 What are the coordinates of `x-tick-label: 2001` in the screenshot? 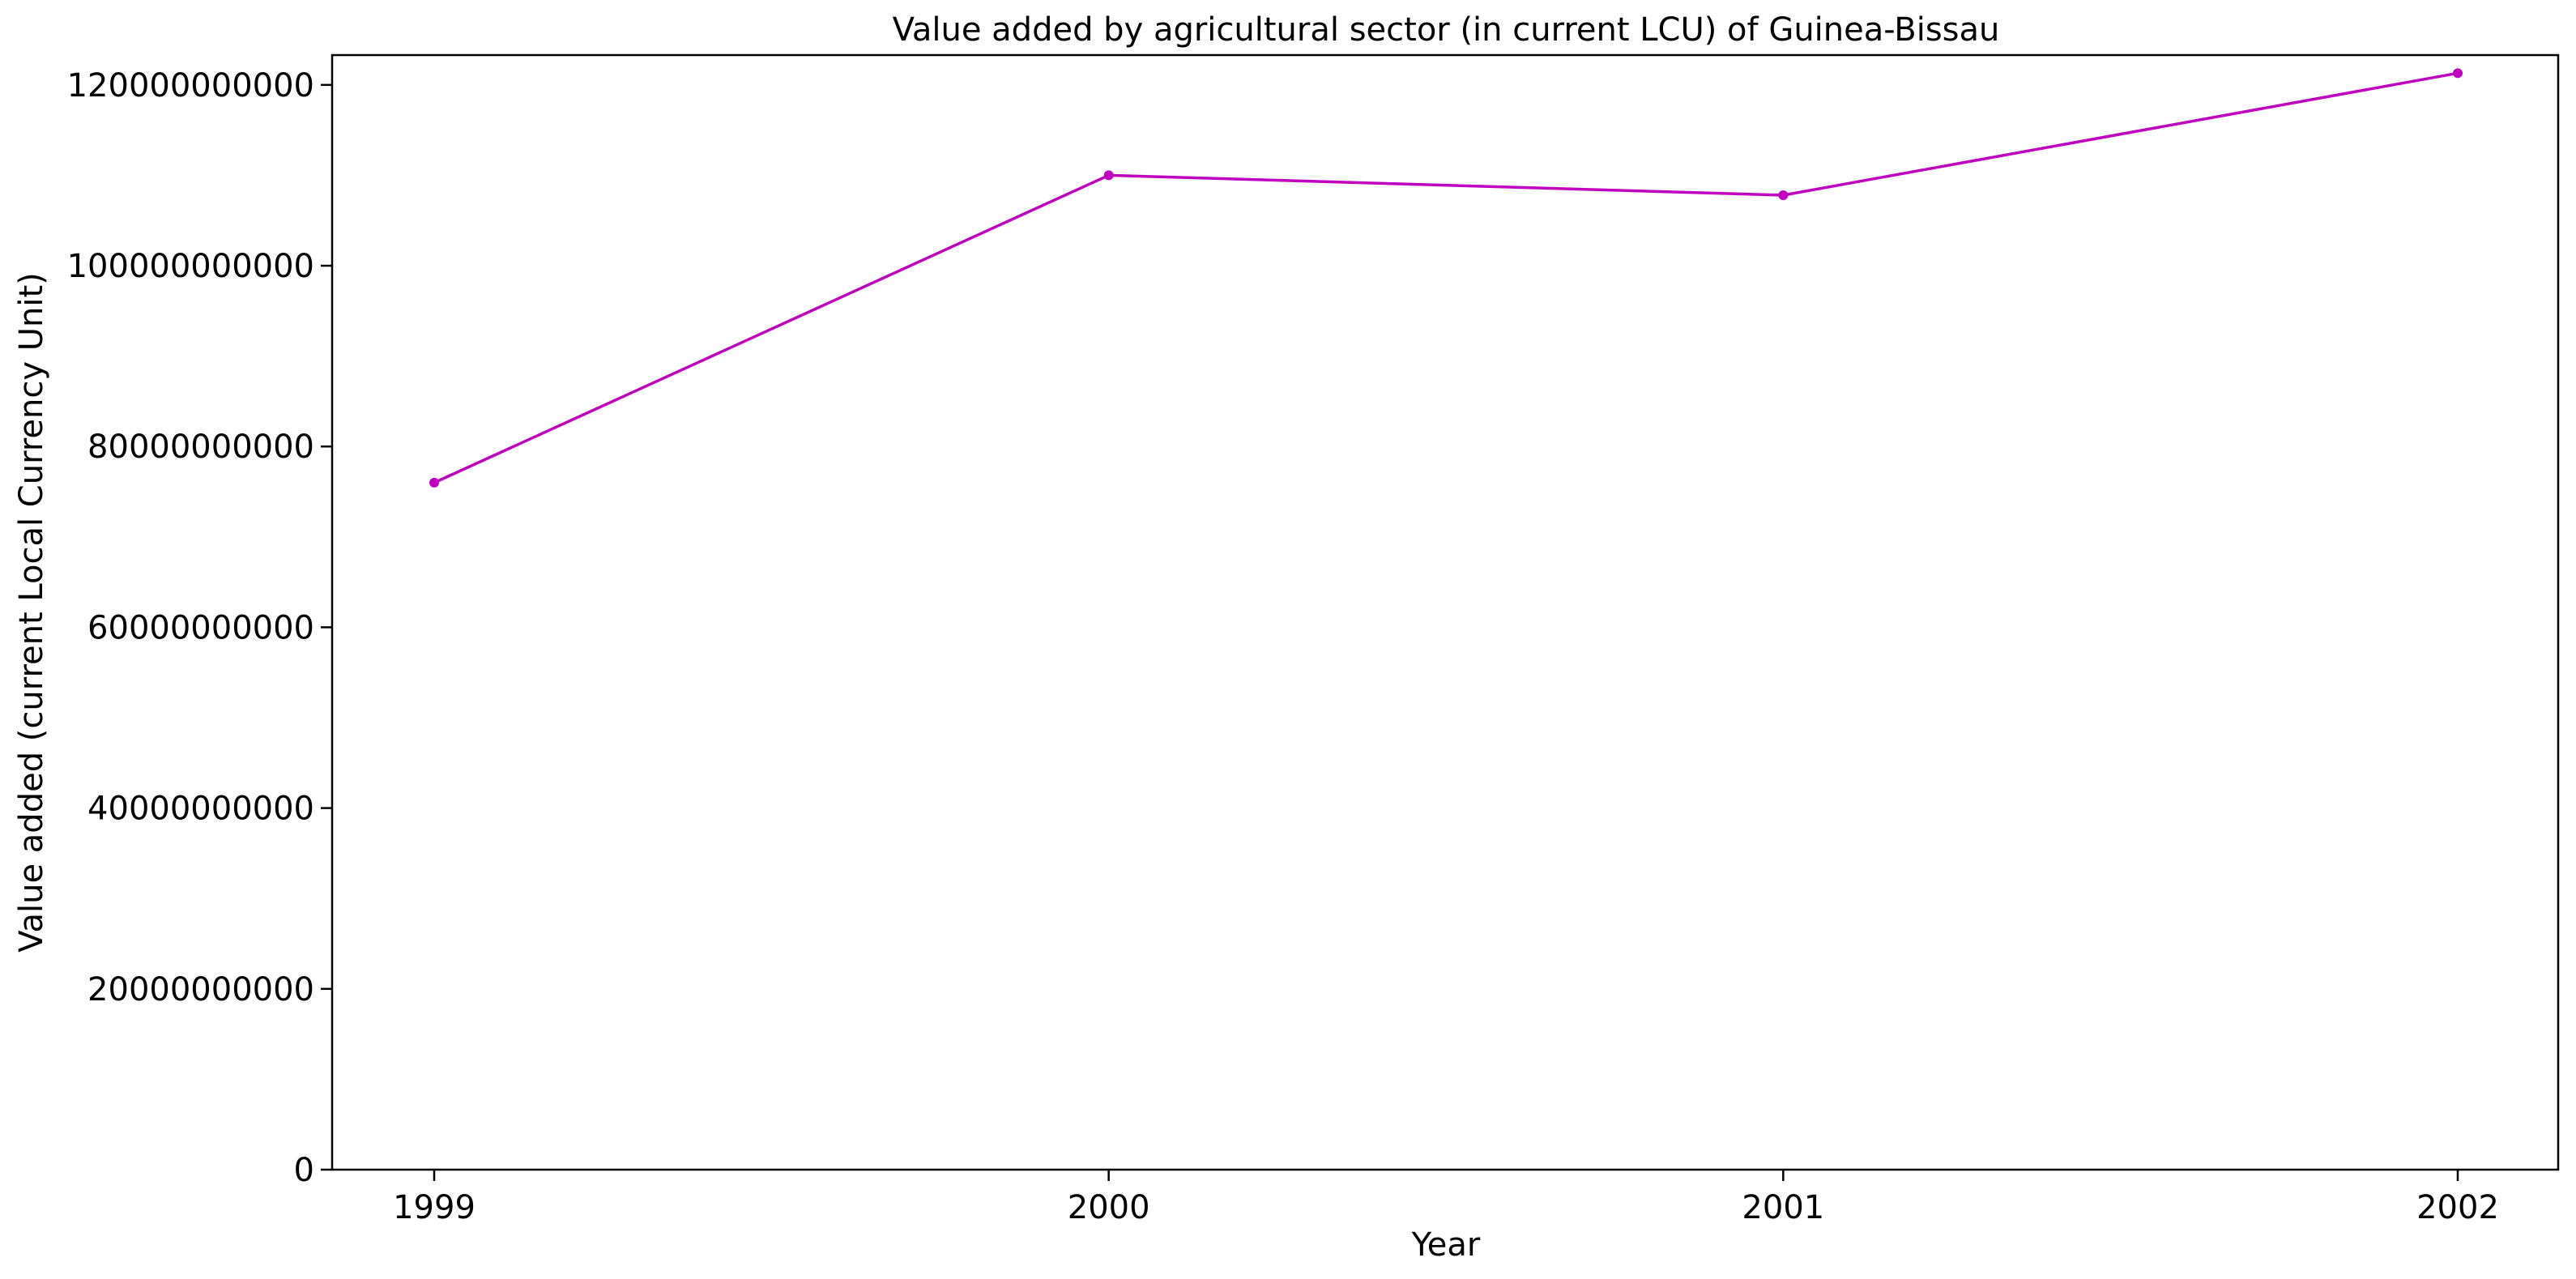 It's located at (1783, 1207).